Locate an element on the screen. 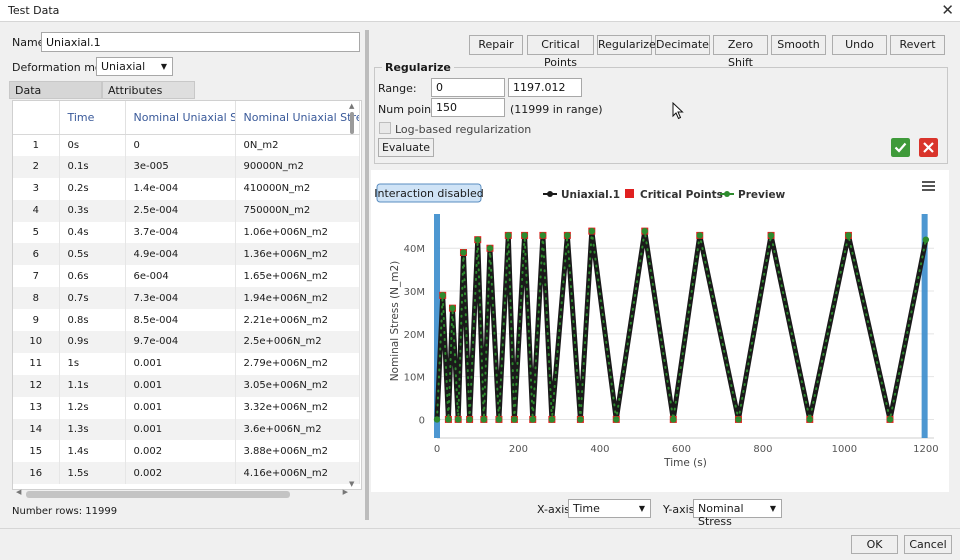  column-header-stress: Nominal Uniaxial Stress is located at coordinates (297, 118).